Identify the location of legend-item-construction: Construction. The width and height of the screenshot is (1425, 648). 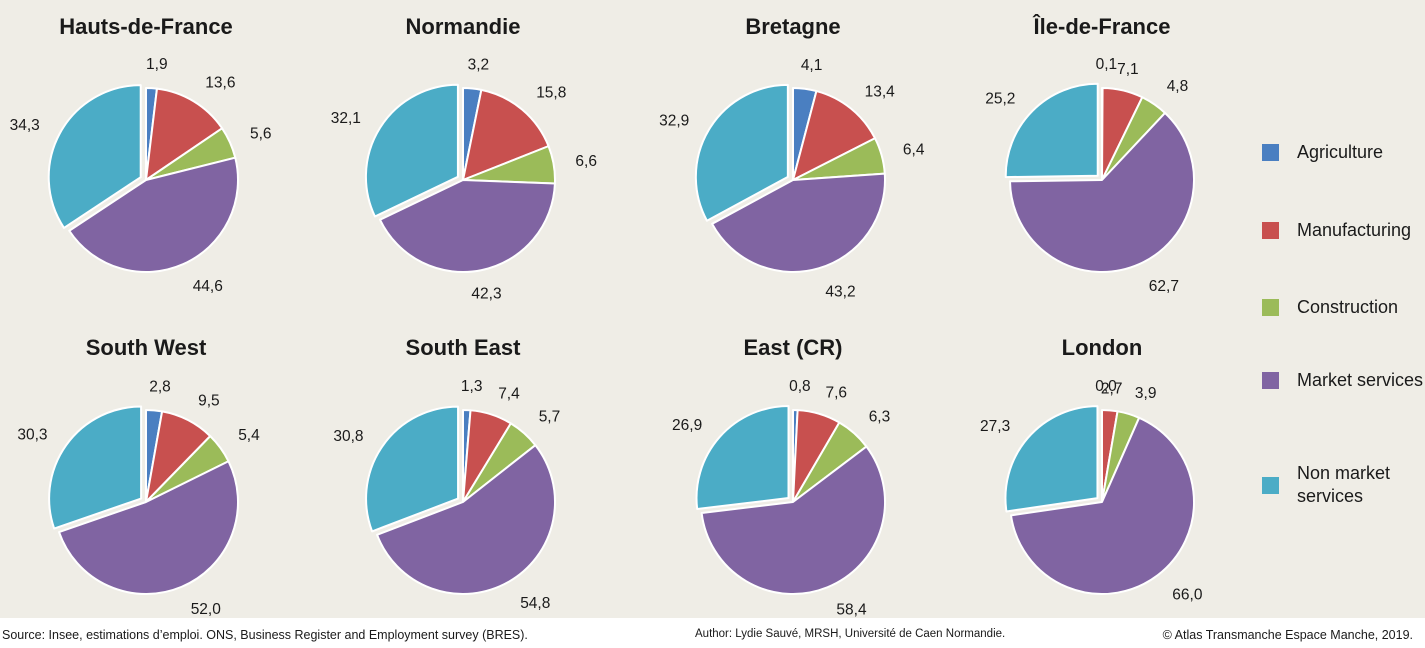
(1343, 307).